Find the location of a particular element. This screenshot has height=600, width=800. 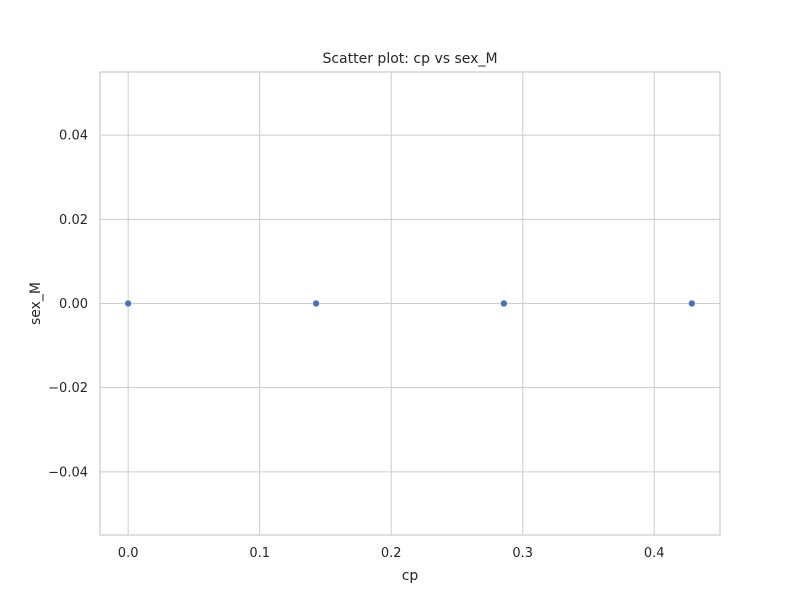

x-tick-label: 0.2 is located at coordinates (391, 553).